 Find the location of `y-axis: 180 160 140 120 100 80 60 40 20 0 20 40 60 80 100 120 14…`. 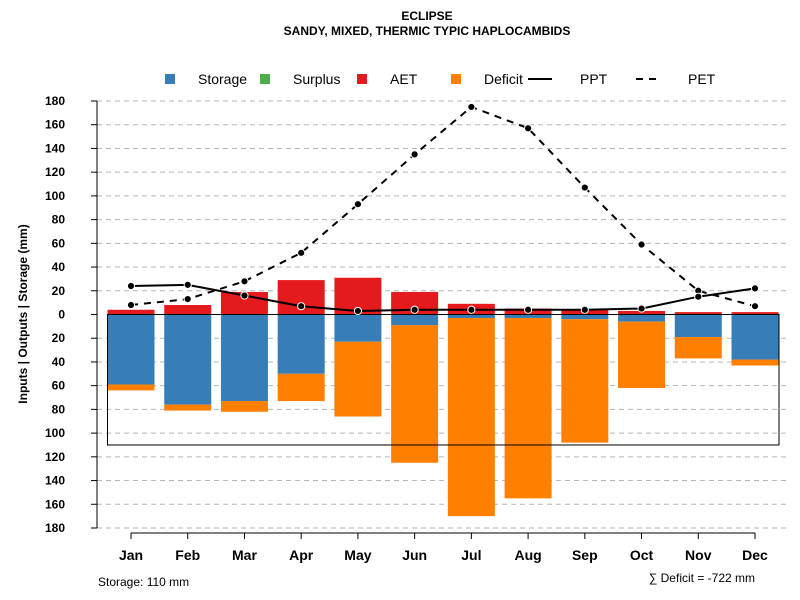

y-axis: 180 160 140 120 100 80 60 40 20 0 20 40 60 80 100 120 14… is located at coordinates (71, 314).